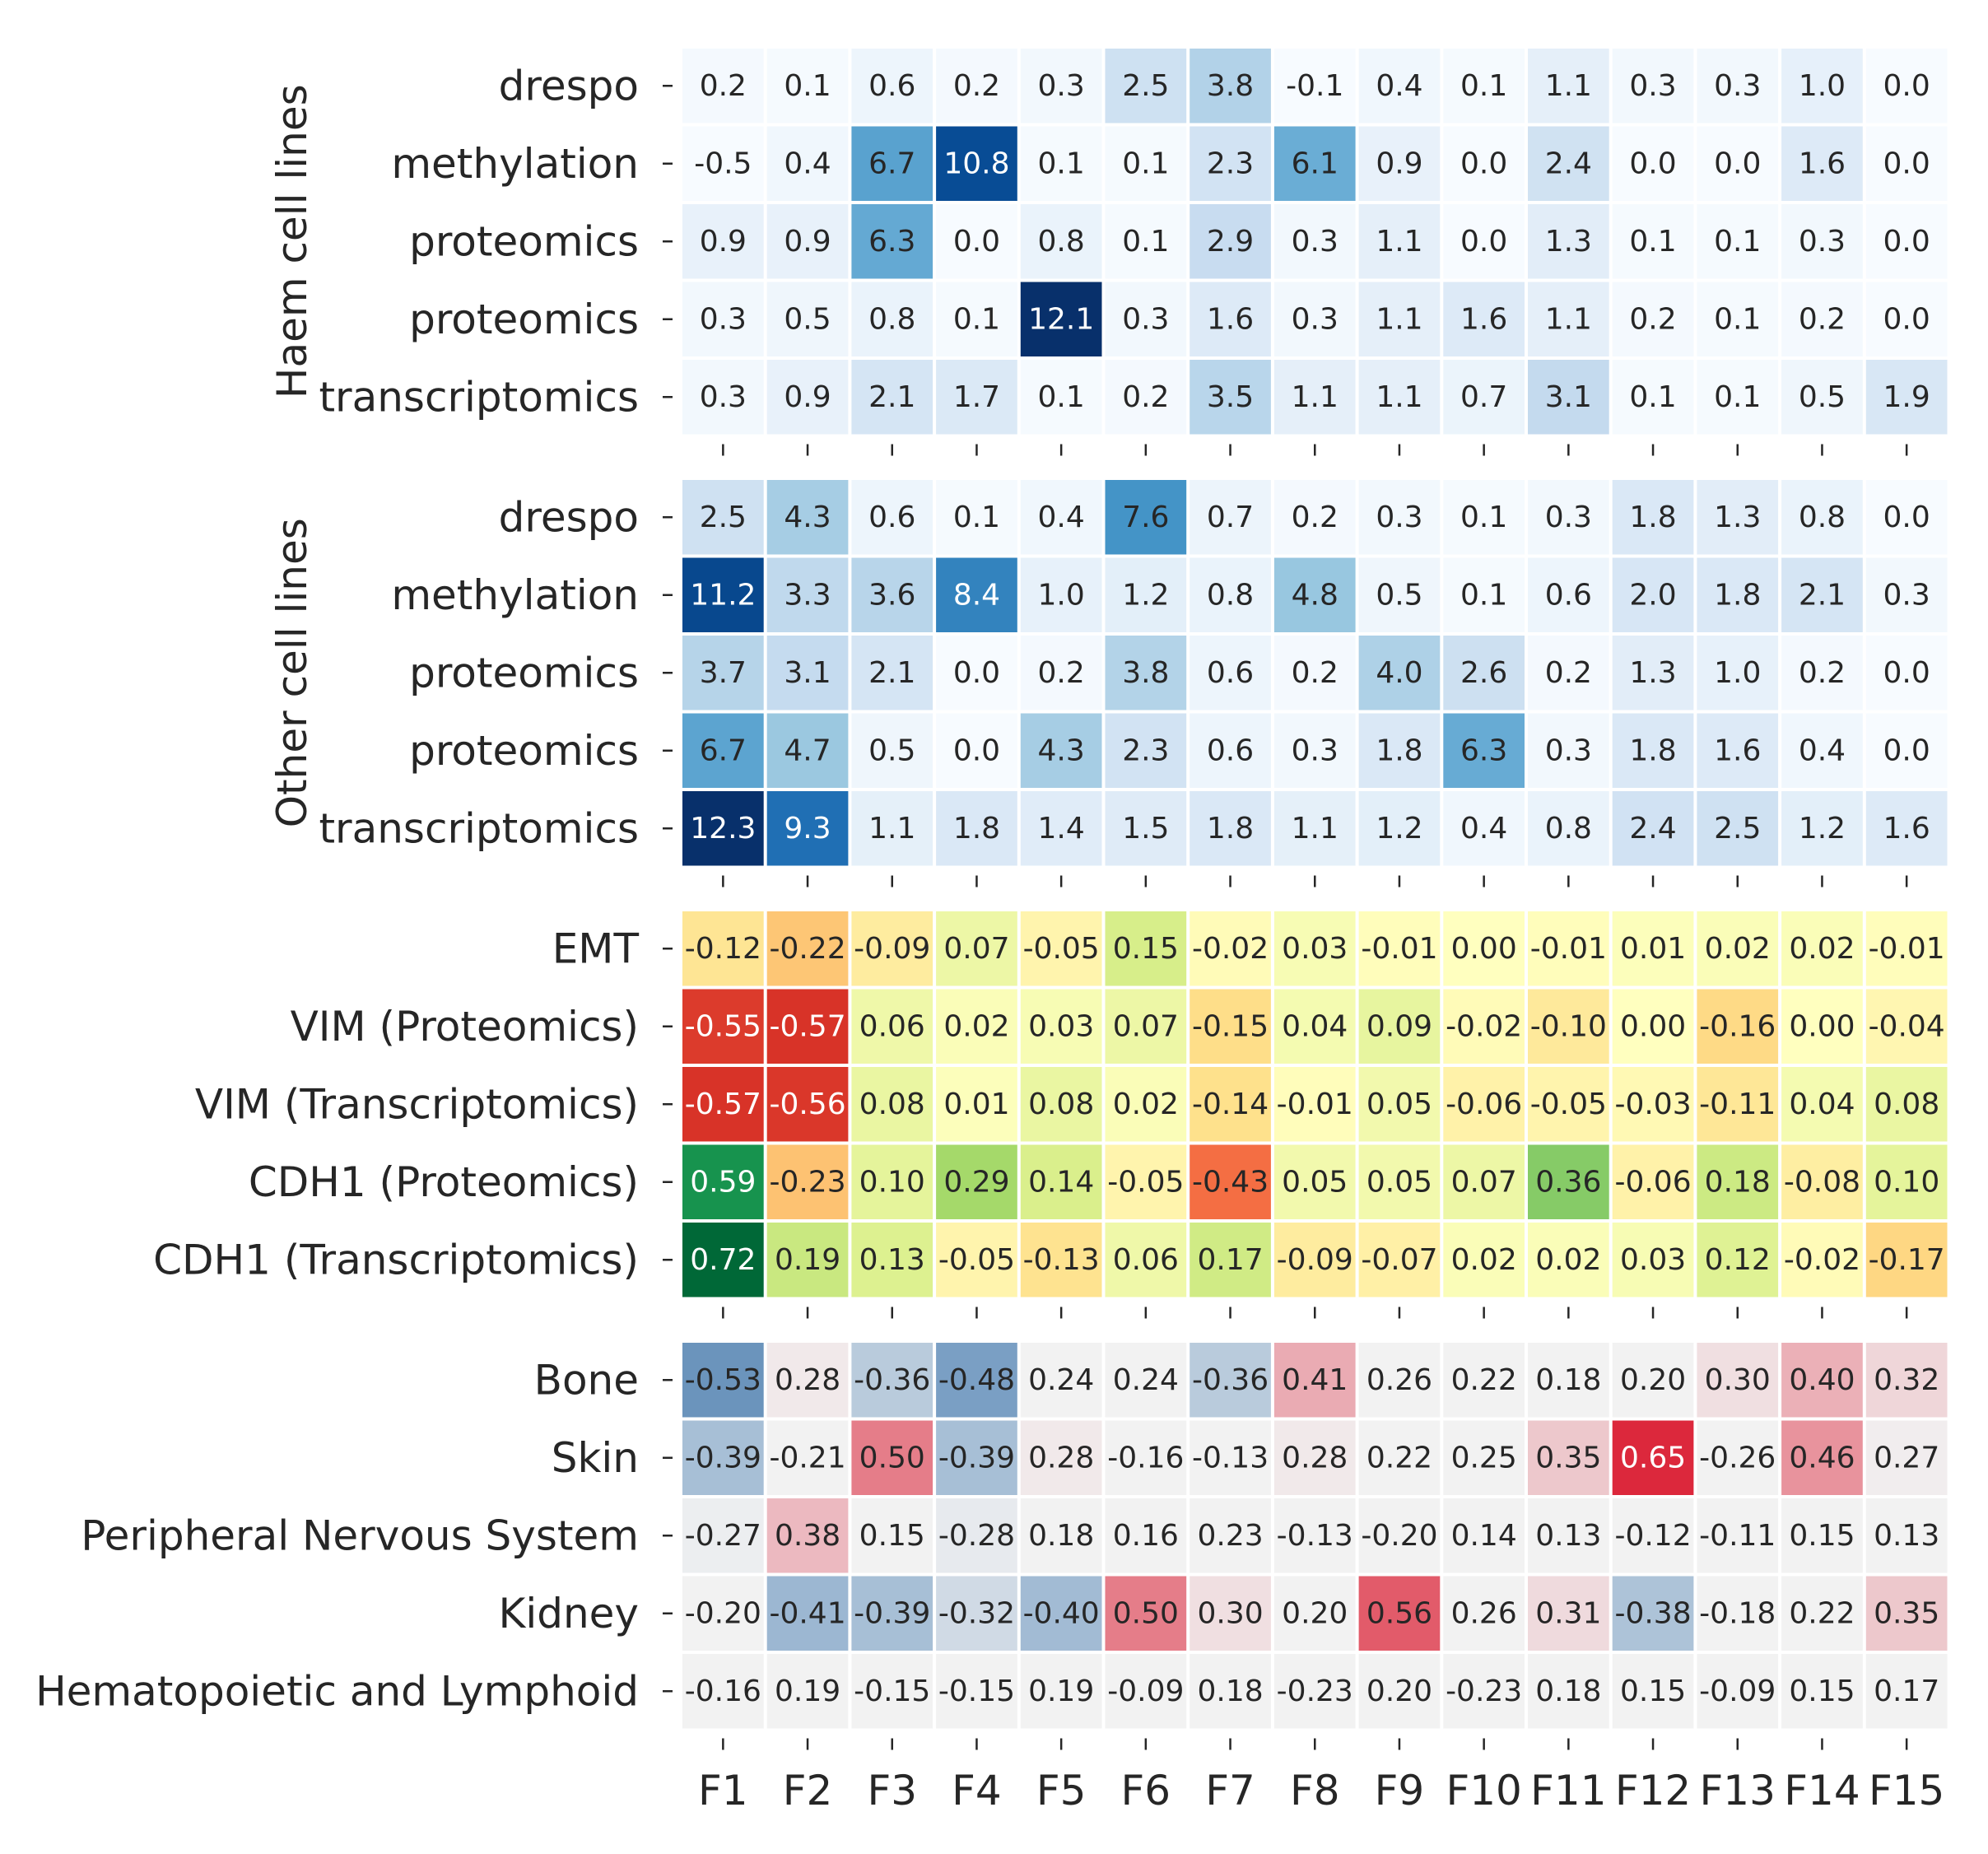 Image resolution: width=1988 pixels, height=1854 pixels. I want to click on cell-value: -0.43, so click(1230, 1182).